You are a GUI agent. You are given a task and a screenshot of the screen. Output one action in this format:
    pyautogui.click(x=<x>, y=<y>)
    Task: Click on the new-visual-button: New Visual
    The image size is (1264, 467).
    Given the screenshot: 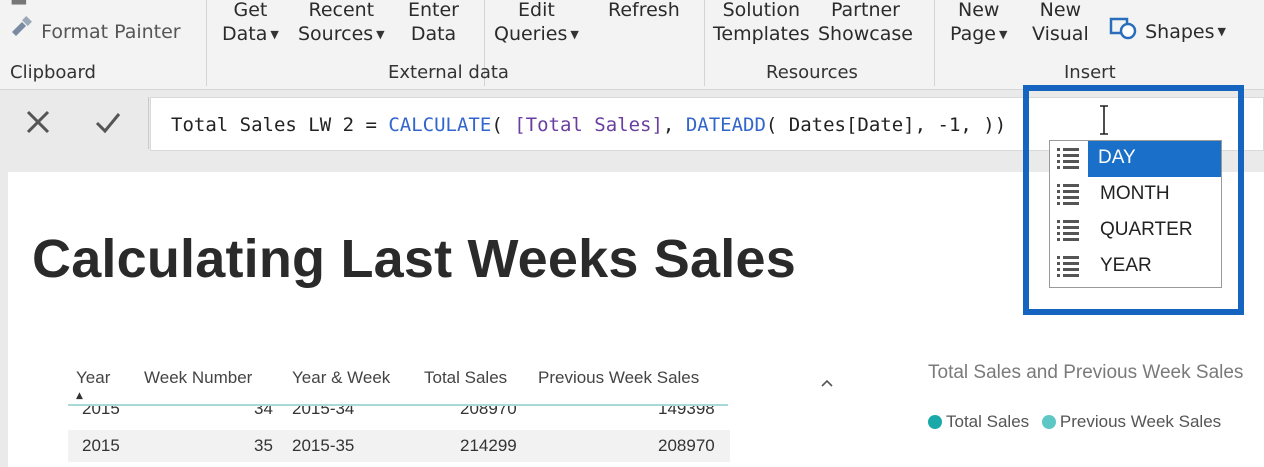 What is the action you would take?
    pyautogui.click(x=1060, y=23)
    